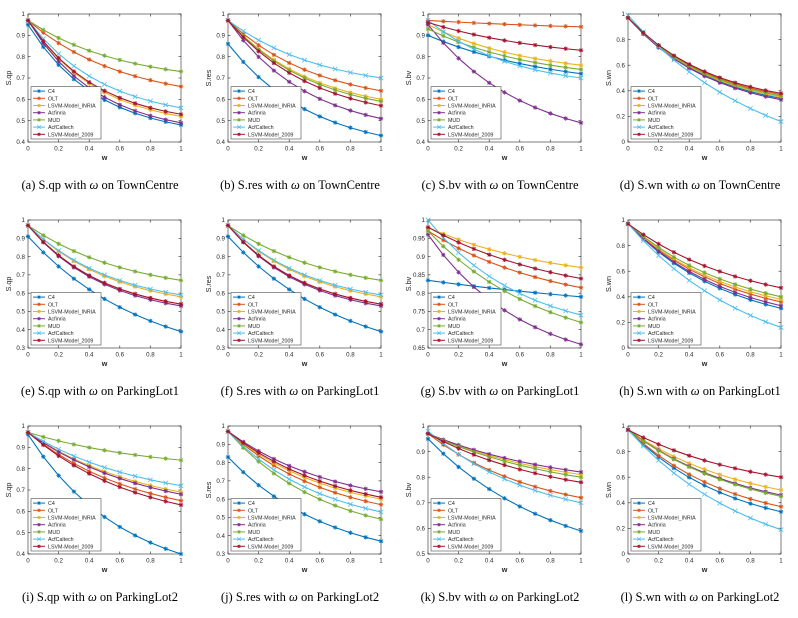 The image size is (798, 618). What do you see at coordinates (704, 260) in the screenshot?
I see `series-mud` at bounding box center [704, 260].